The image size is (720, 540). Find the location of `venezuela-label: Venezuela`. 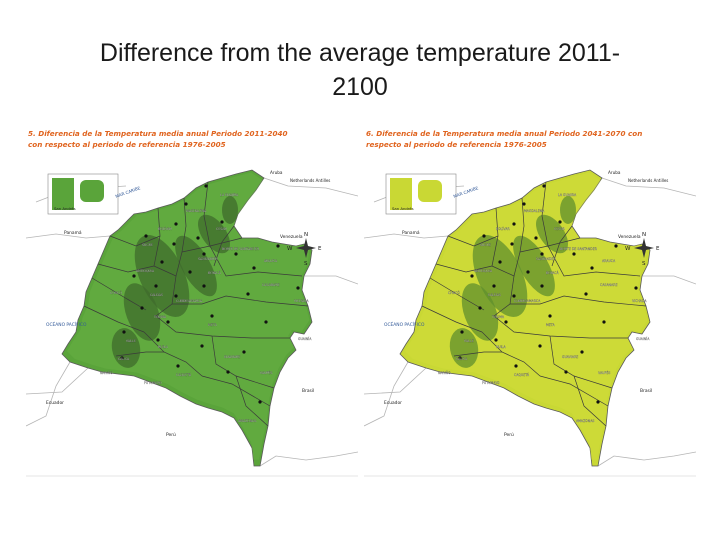

venezuela-label: Venezuela is located at coordinates (291, 237).